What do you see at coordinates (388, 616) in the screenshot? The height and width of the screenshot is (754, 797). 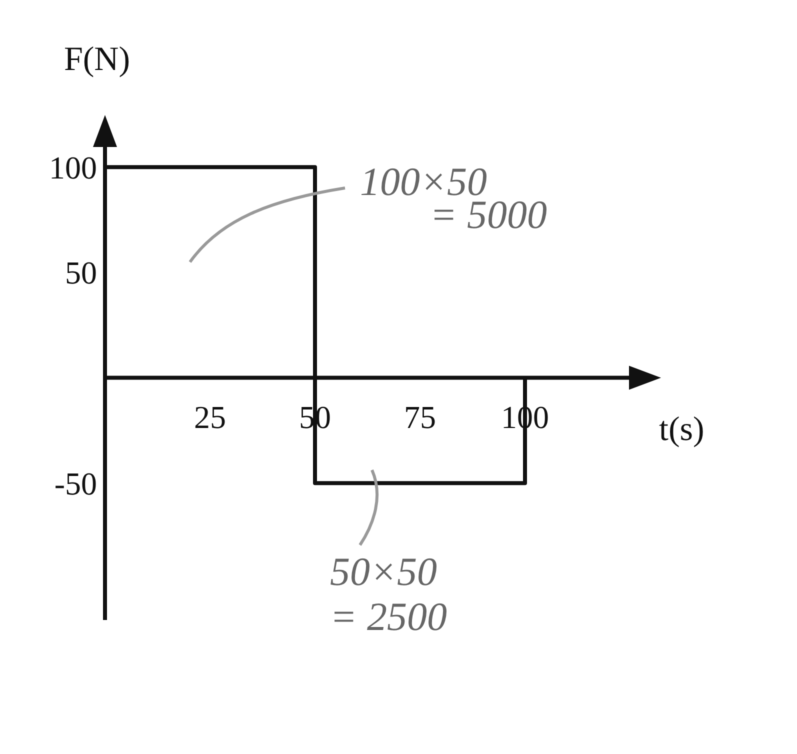 I see `annotation: = 2500` at bounding box center [388, 616].